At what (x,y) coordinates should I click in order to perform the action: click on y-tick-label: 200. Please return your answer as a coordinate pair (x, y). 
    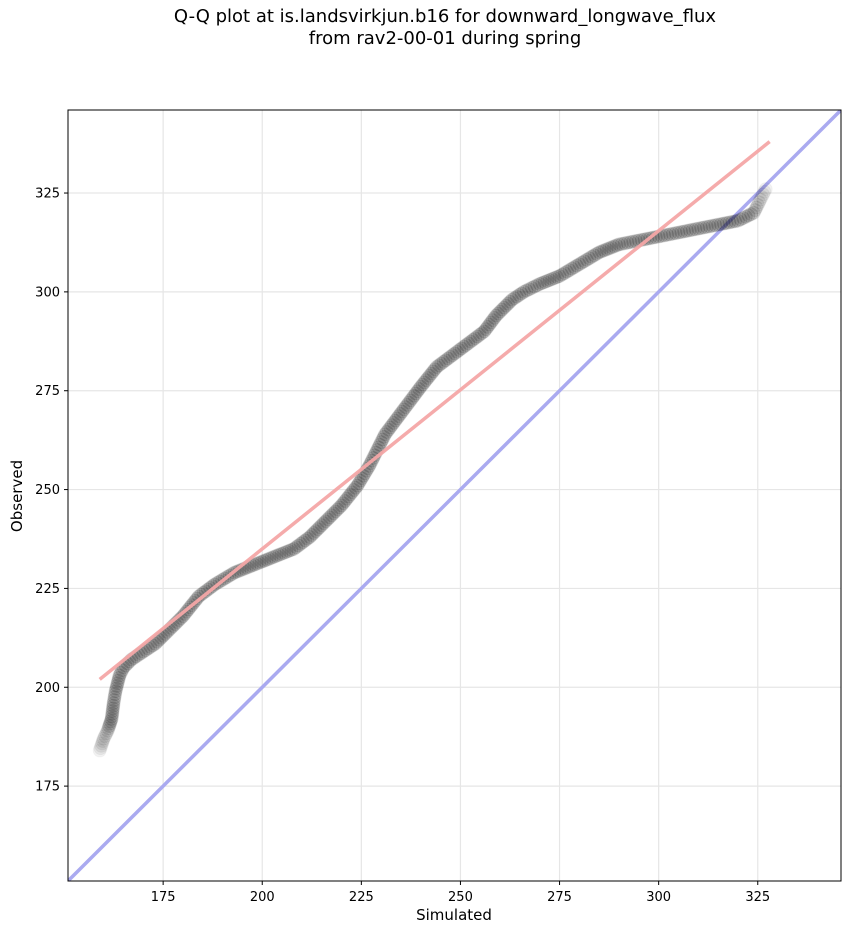
    Looking at the image, I should click on (47, 688).